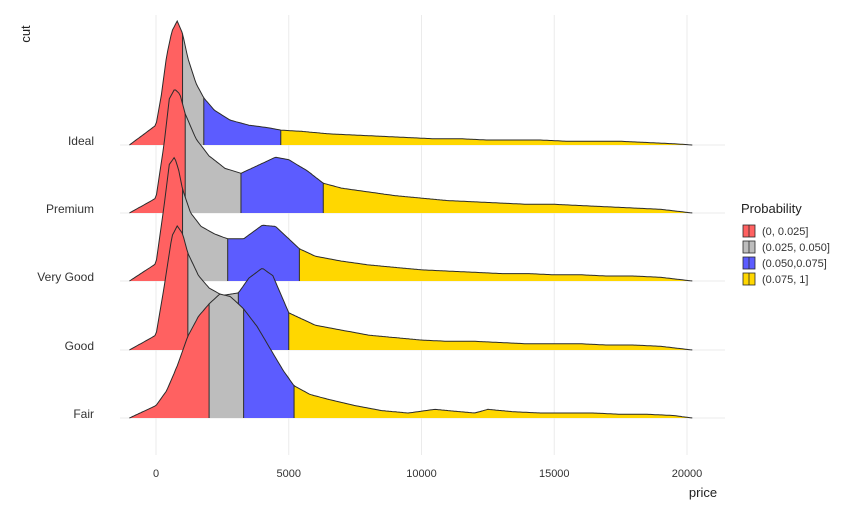 This screenshot has width=867, height=508. Describe the element at coordinates (79, 346) in the screenshot. I see `y-tick-label-good: Good` at that location.